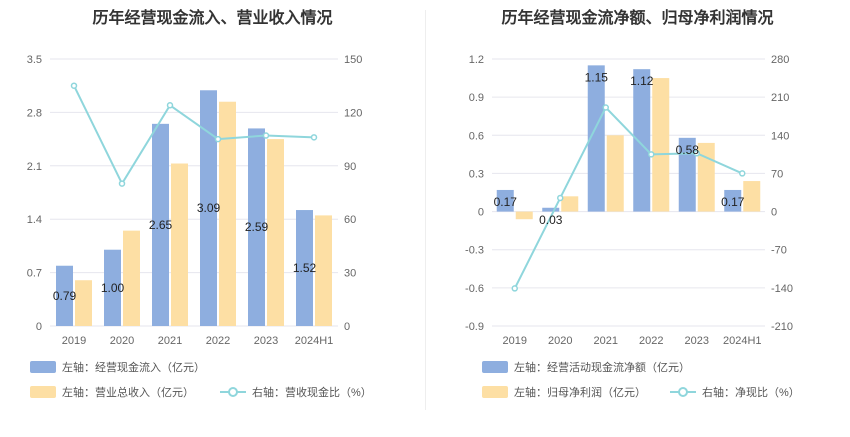 The height and width of the screenshot is (437, 850). I want to click on y-left-tick-label: 0.7, so click(34, 274).